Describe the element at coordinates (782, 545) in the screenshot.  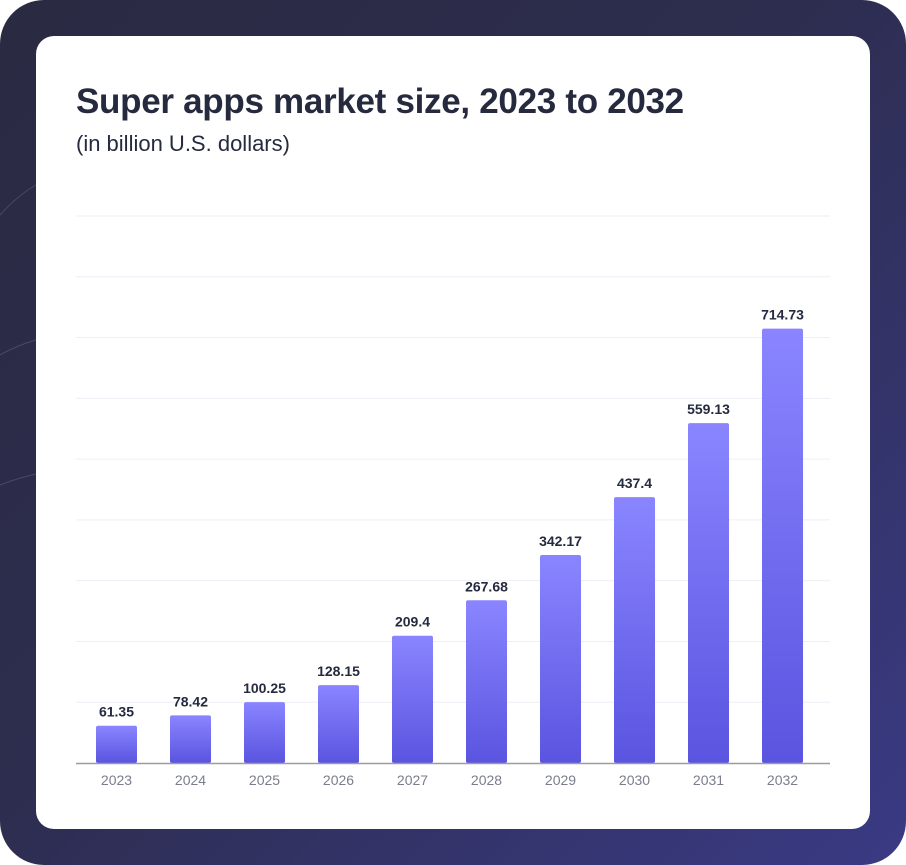
I see `bar-2032` at that location.